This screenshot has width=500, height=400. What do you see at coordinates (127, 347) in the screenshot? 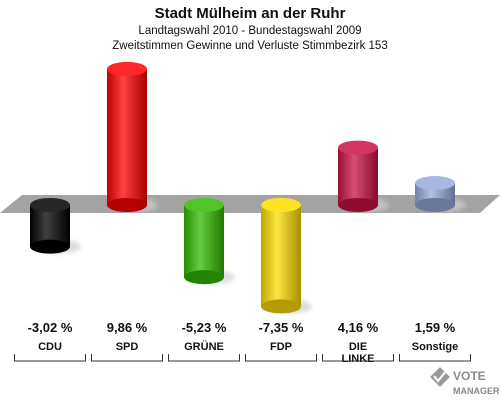
I see `category-label-spd: SPD` at bounding box center [127, 347].